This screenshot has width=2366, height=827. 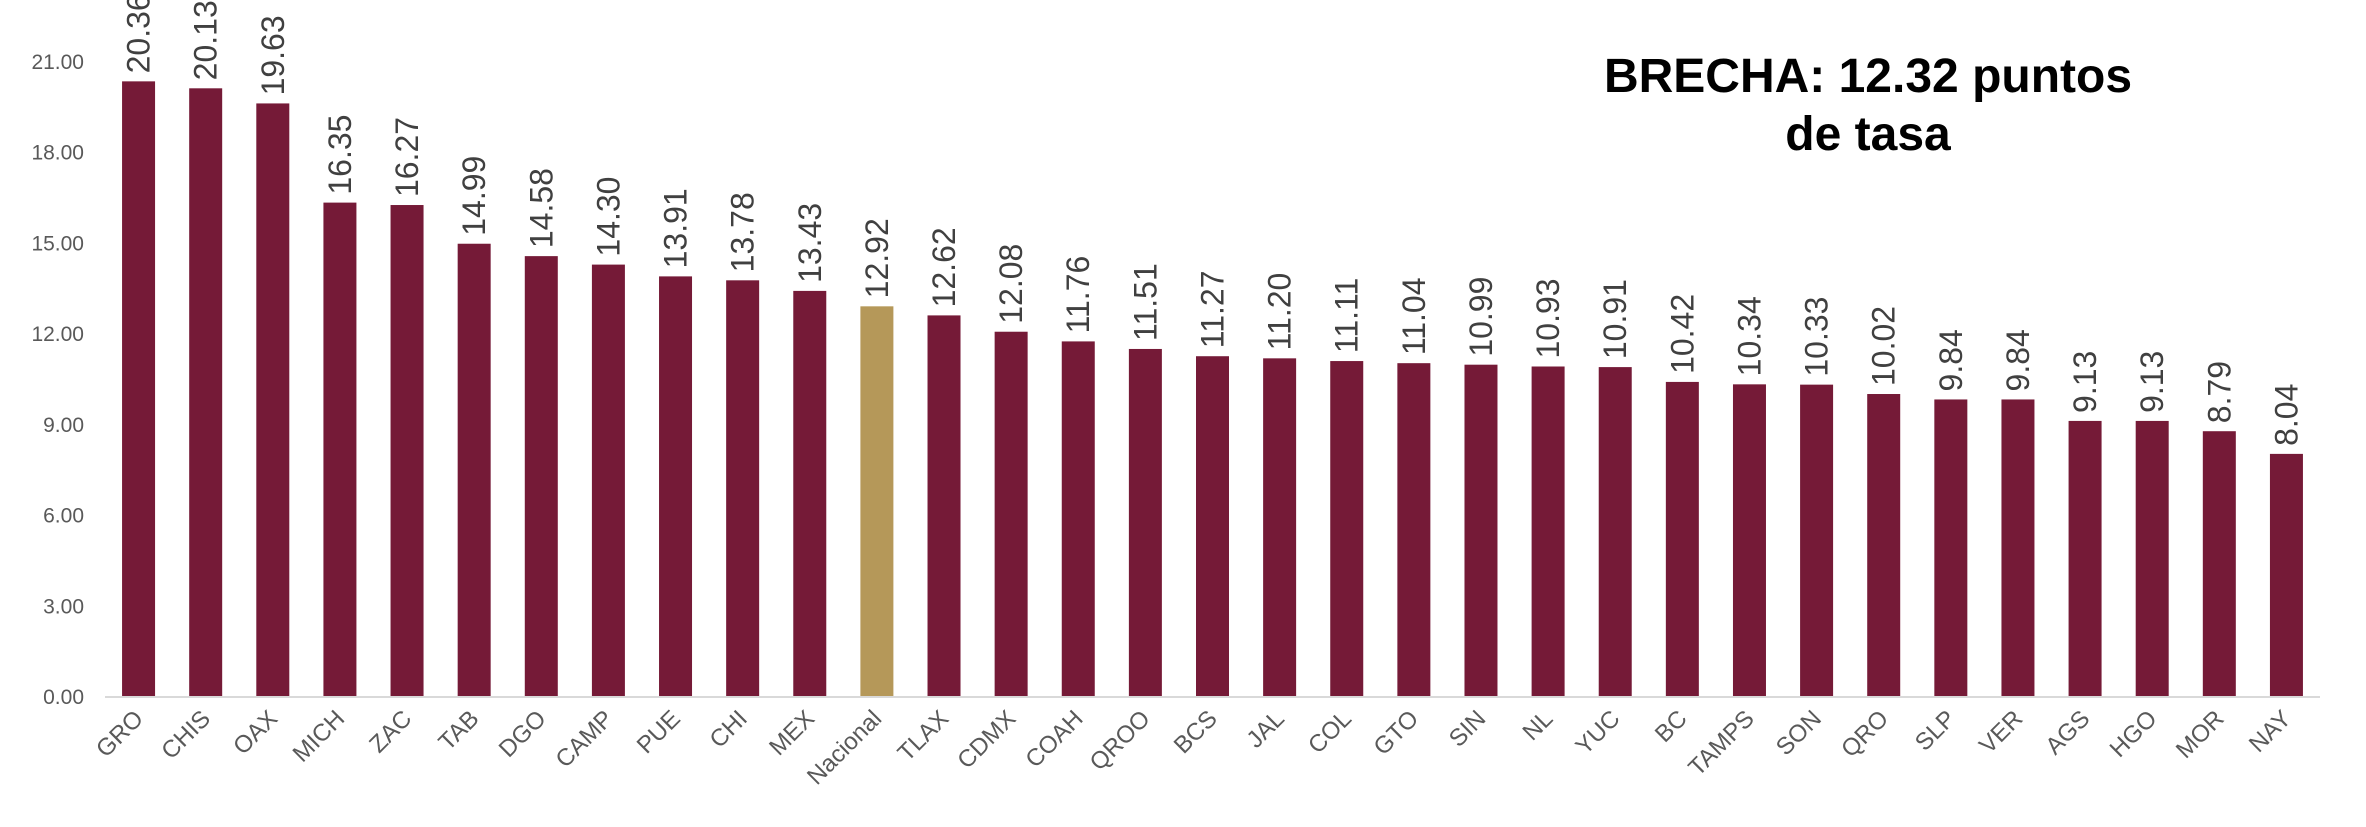 What do you see at coordinates (474, 196) in the screenshot?
I see `data-label: 14.99` at bounding box center [474, 196].